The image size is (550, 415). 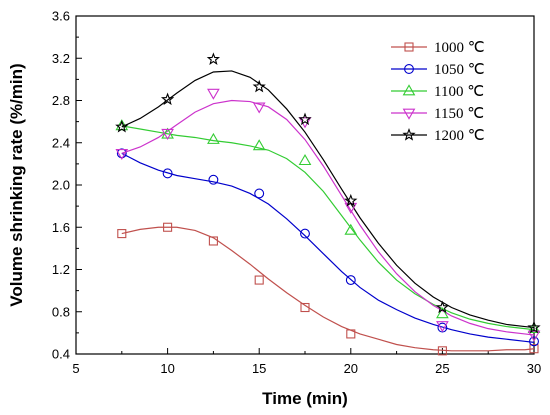 I want to click on y-tick-label: 1.2, so click(x=61, y=269).